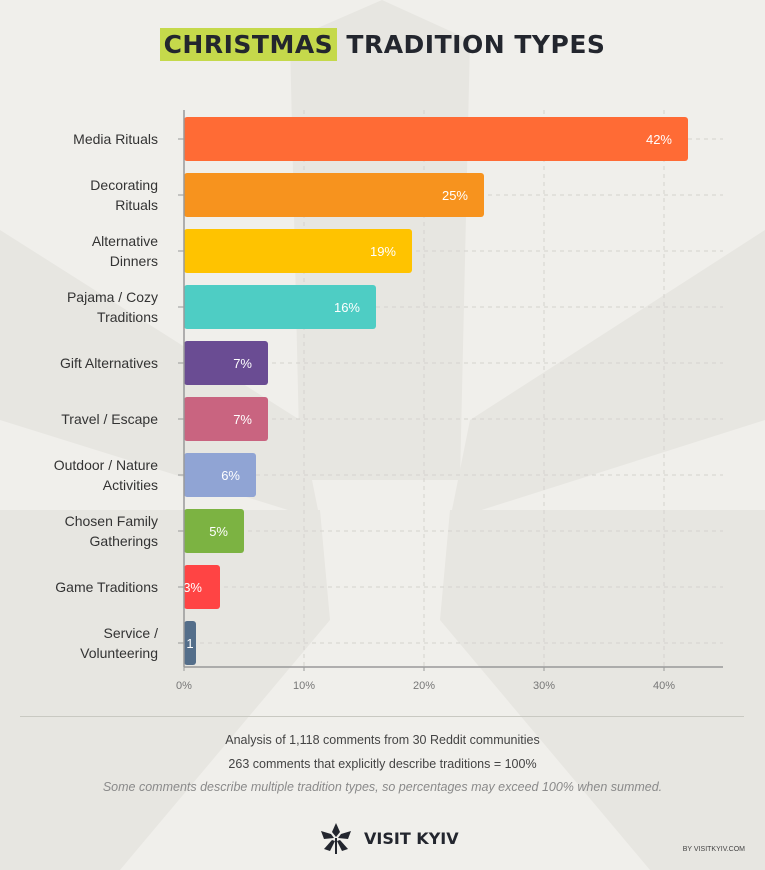 Image resolution: width=765 pixels, height=870 pixels. What do you see at coordinates (304, 686) in the screenshot?
I see `x-tick-label: 10%` at bounding box center [304, 686].